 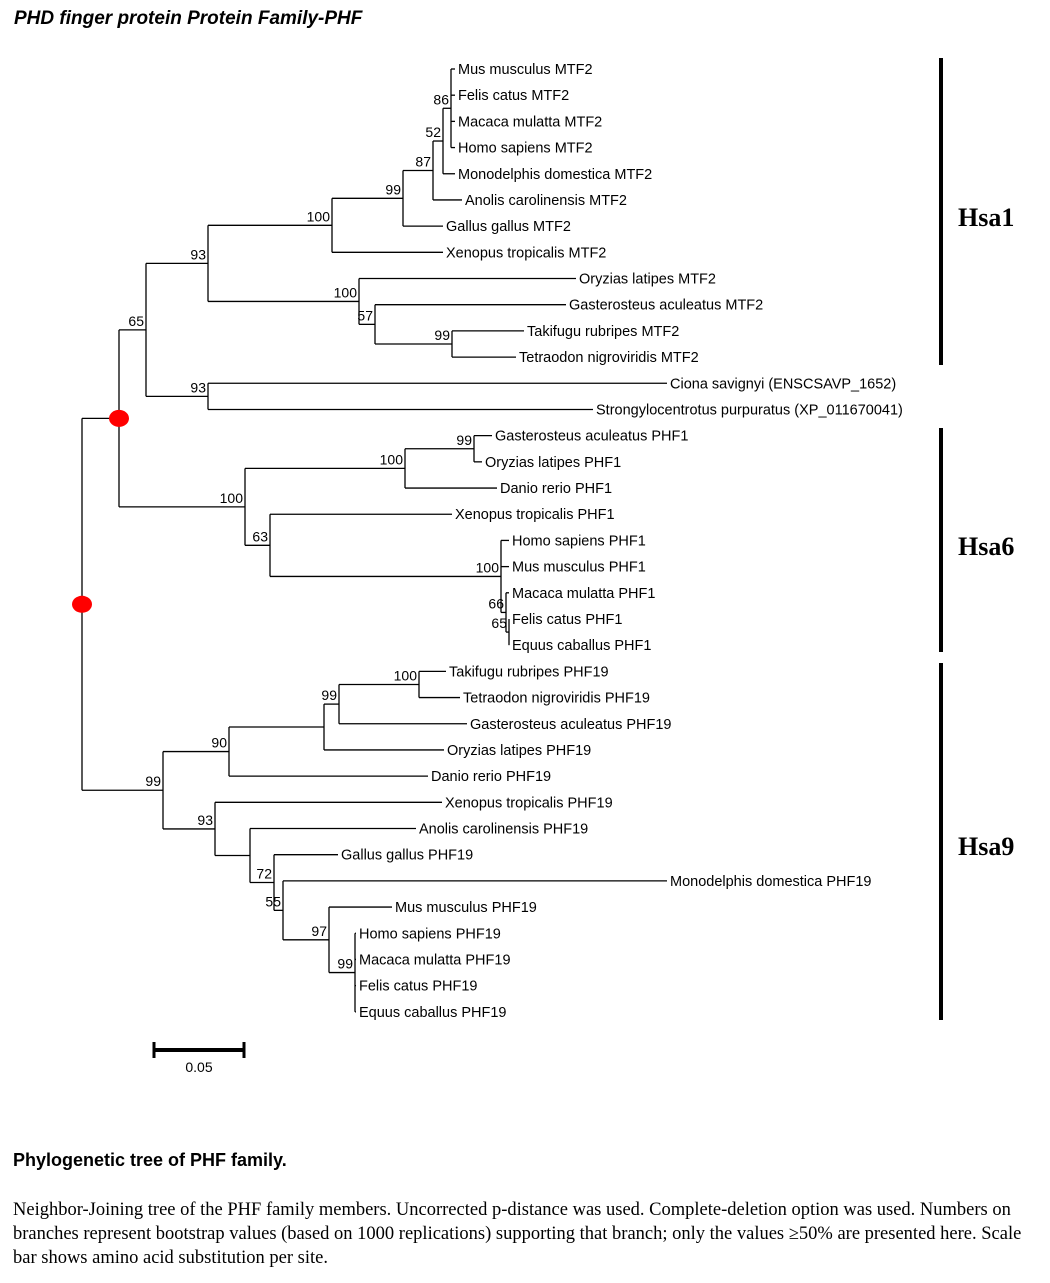 What do you see at coordinates (583, 594) in the screenshot?
I see `leaf-label-macaca-mulatta-phf1: Macaca mulatta PHF1` at bounding box center [583, 594].